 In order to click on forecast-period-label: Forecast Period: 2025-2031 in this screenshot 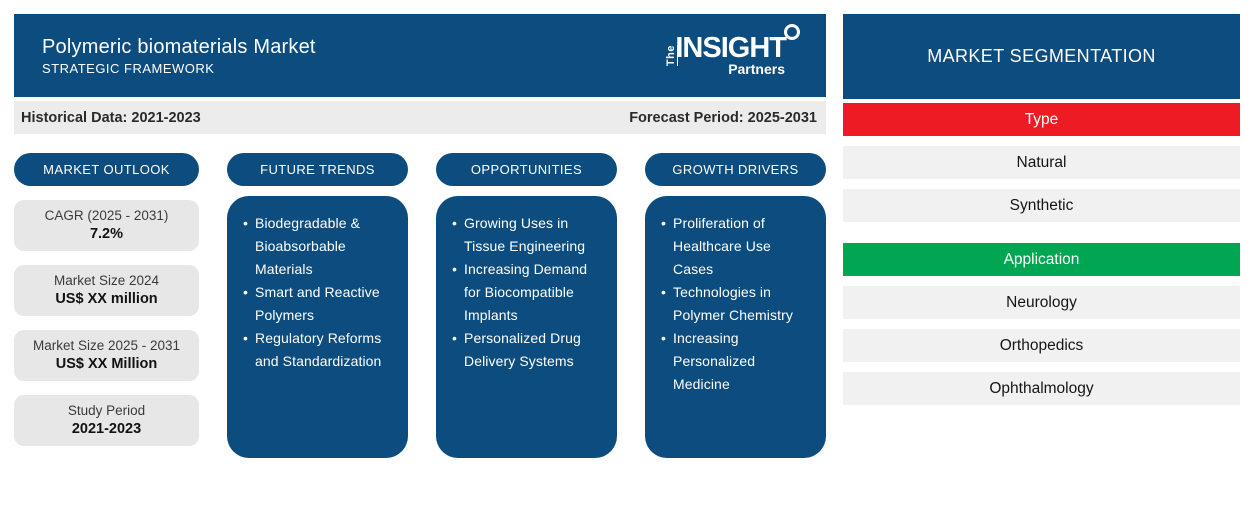, I will do `click(723, 117)`.